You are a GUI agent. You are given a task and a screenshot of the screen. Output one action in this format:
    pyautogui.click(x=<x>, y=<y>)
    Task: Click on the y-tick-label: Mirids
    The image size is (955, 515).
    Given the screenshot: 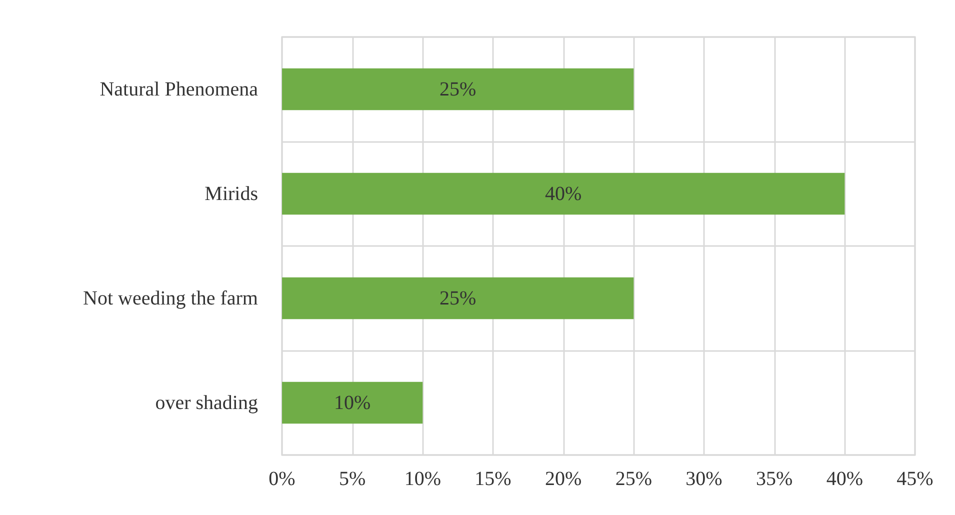 What is the action you would take?
    pyautogui.click(x=231, y=193)
    